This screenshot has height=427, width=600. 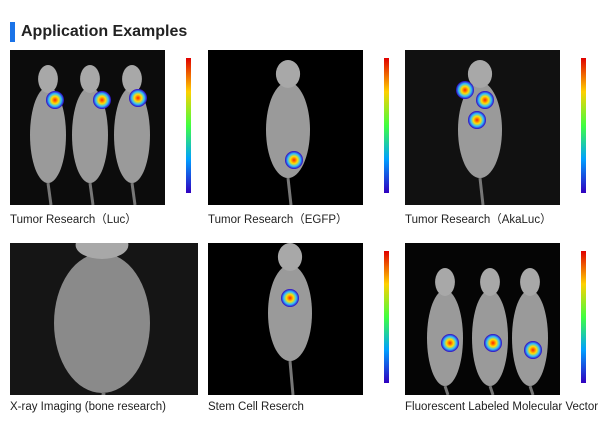 I want to click on caption: Stem Cell Reserch, so click(x=256, y=407).